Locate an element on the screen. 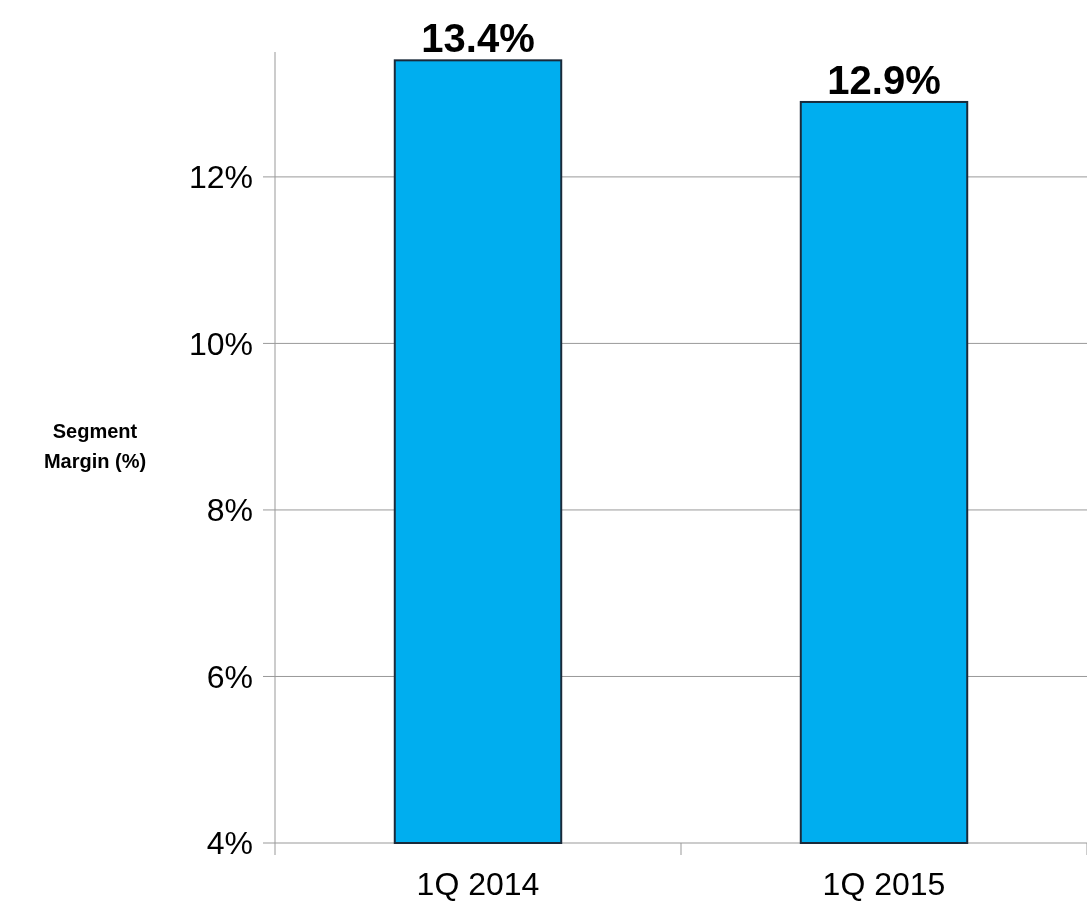 This screenshot has height=913, width=1087. y-axis-title: Segment Margin (%) is located at coordinates (95, 446).